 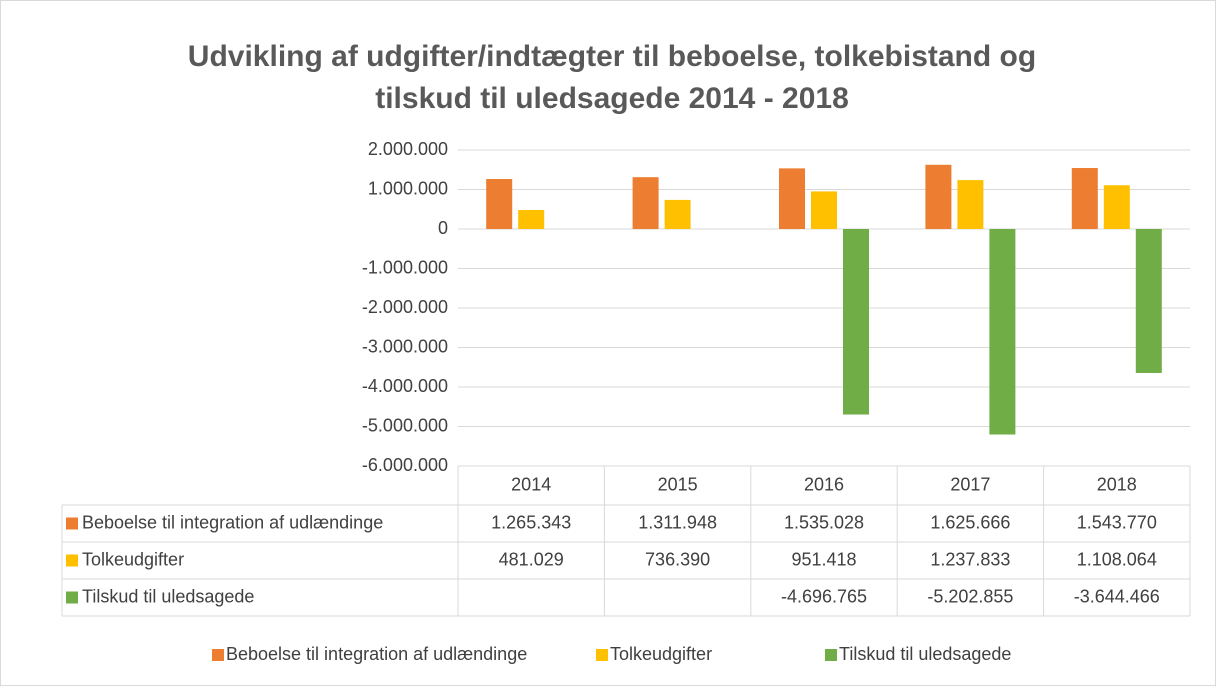 What do you see at coordinates (408, 149) in the screenshot?
I see `y-tick-label: 2.000.000` at bounding box center [408, 149].